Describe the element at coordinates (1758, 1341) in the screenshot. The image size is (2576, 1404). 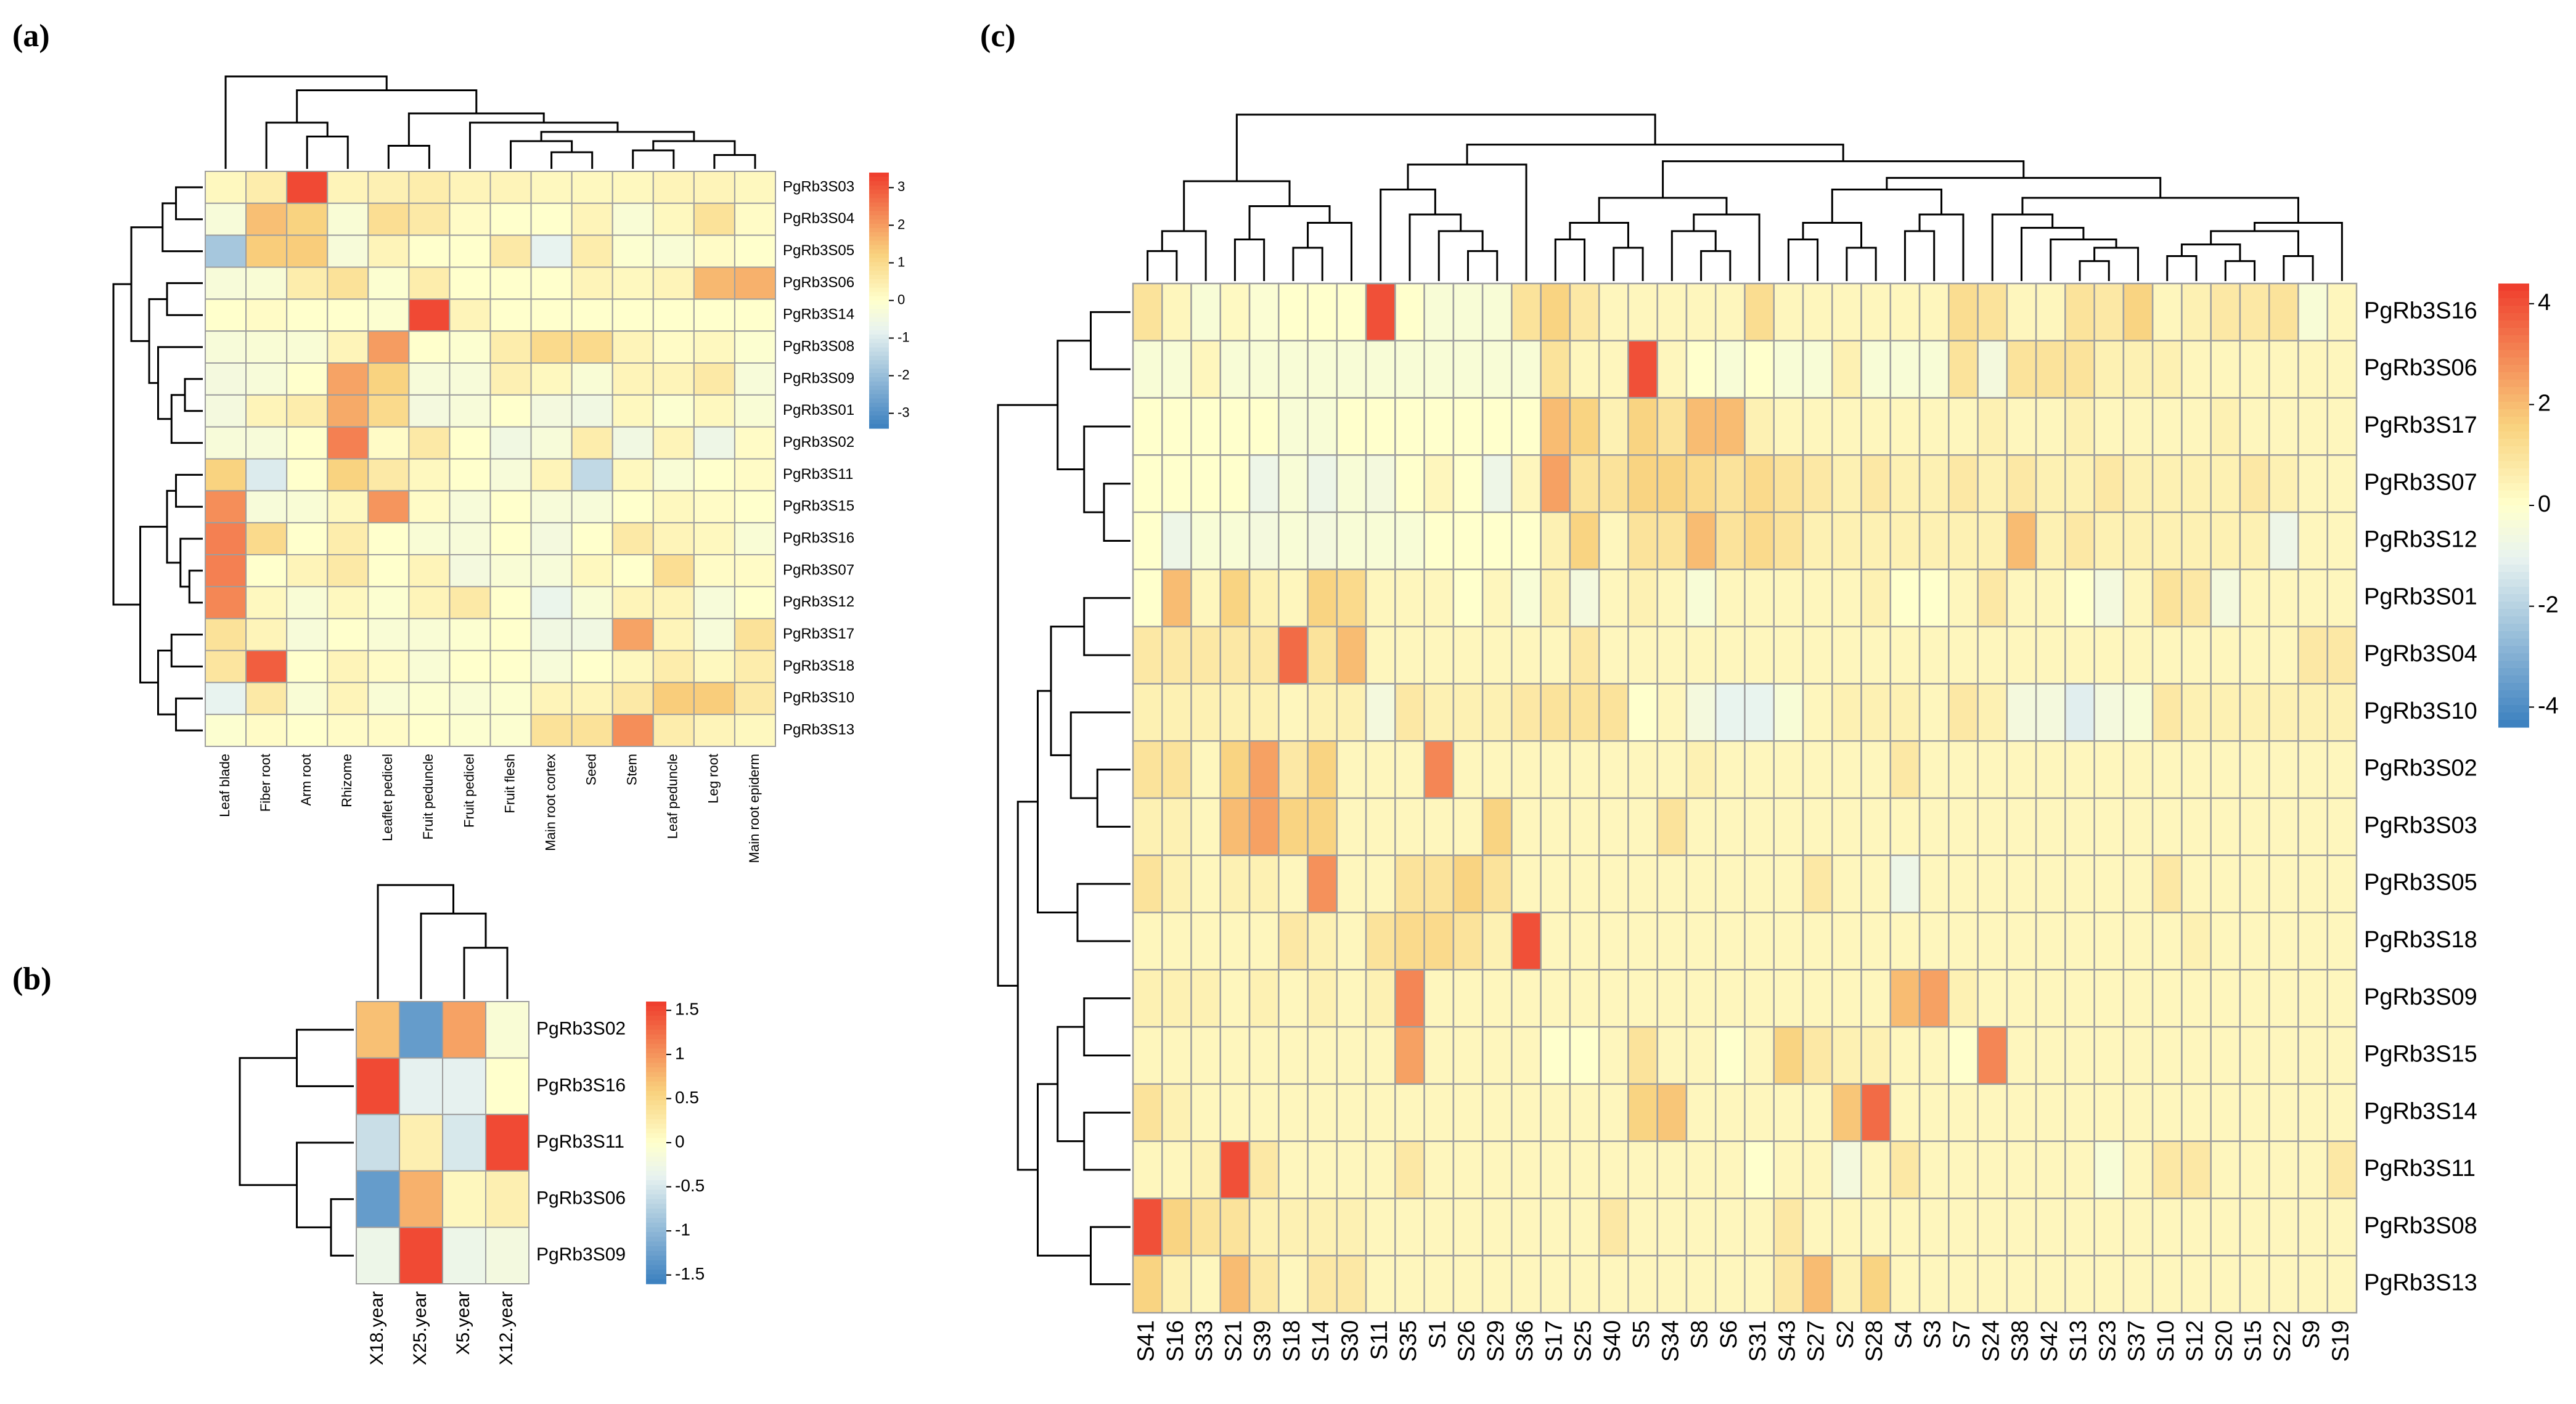
I see `column-label: S31` at that location.